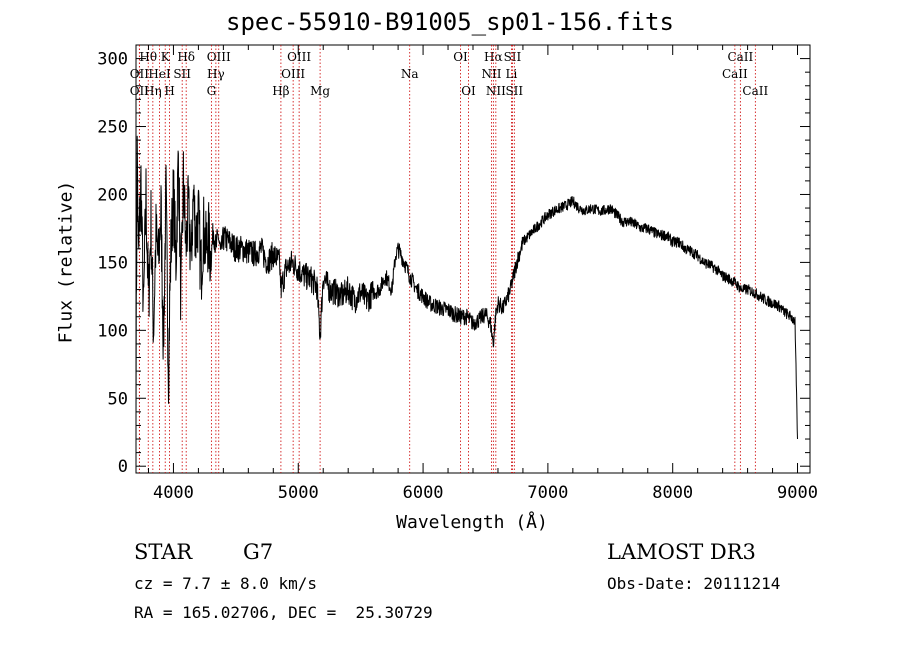 The height and width of the screenshot is (649, 900). I want to click on y-tick-label-0: 0, so click(123, 467).